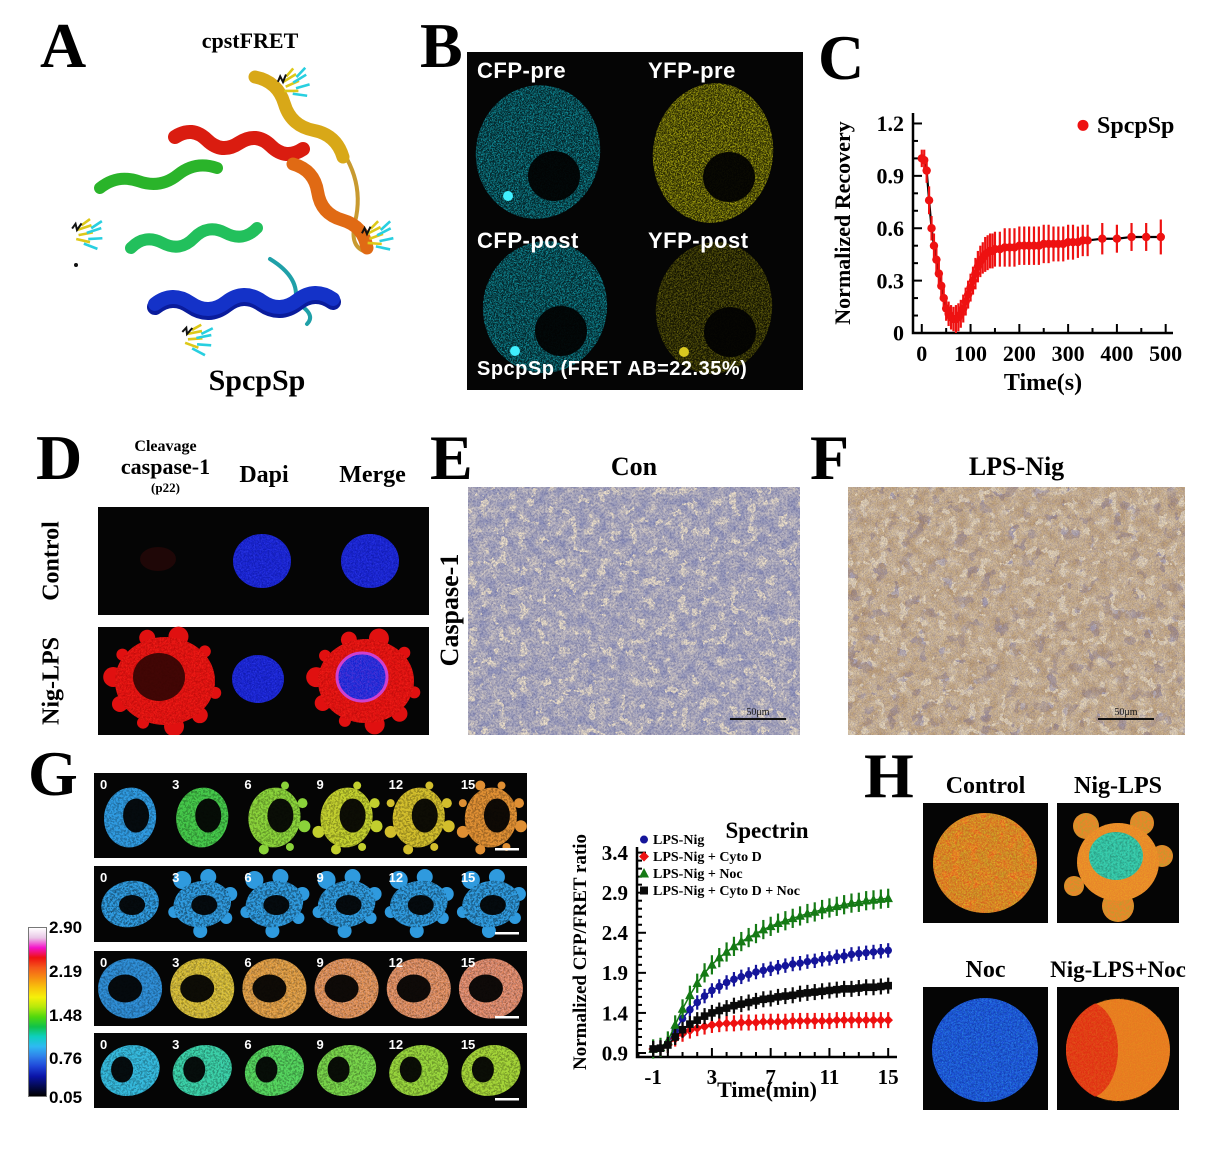  I want to click on x-tick-label: 400, so click(1116, 353).